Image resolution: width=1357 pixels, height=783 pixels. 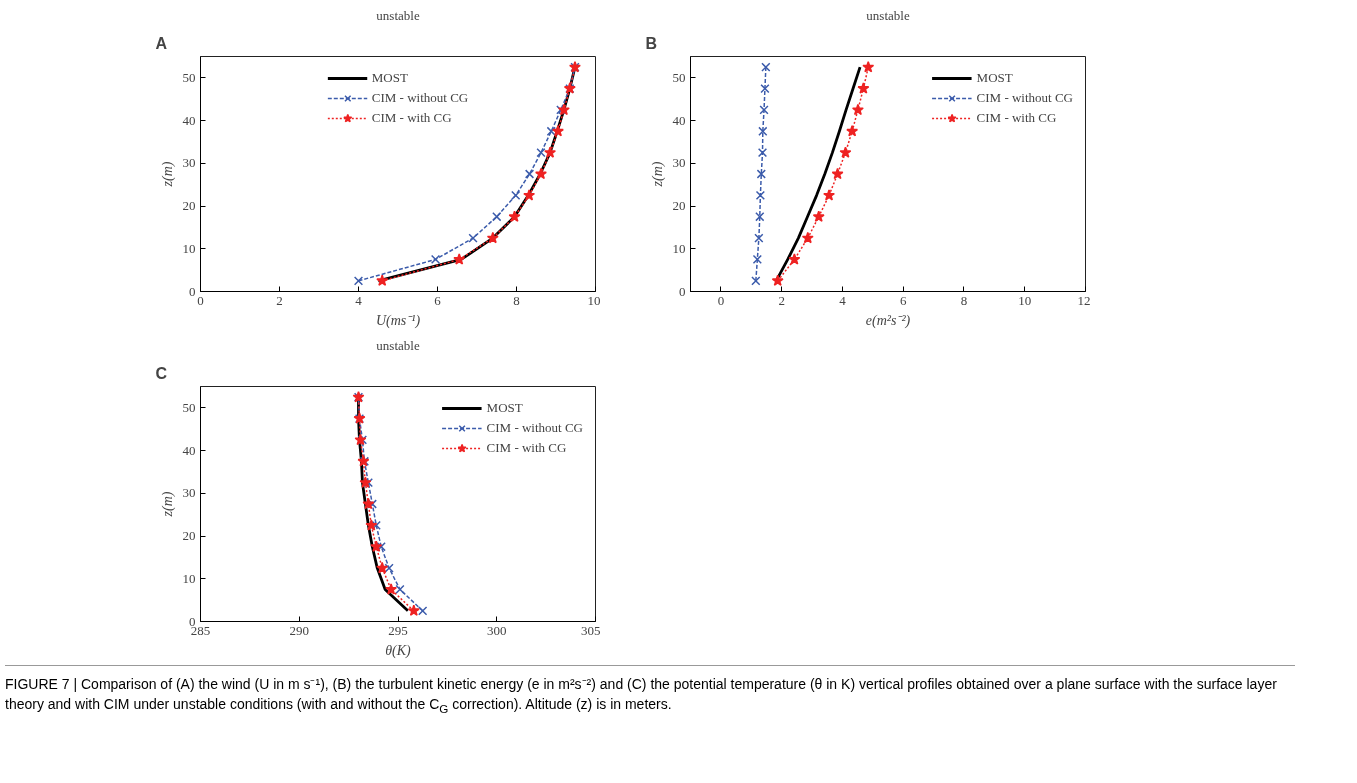 I want to click on text: B, so click(x=651, y=43).